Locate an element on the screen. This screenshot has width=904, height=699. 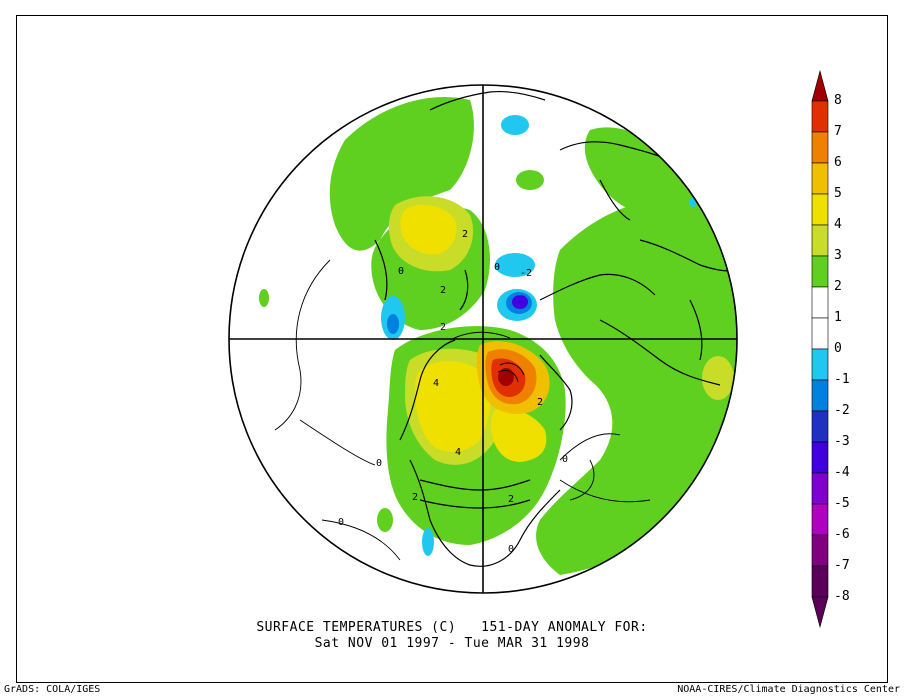
colorbar-tick-label: -6 is located at coordinates (842, 534).